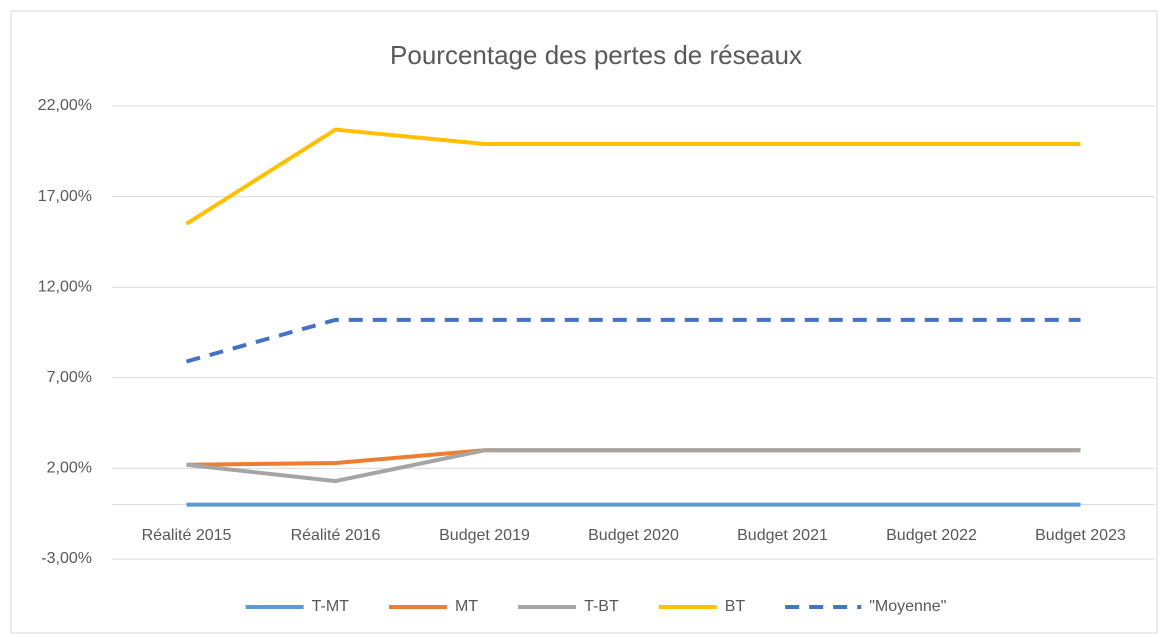 This screenshot has width=1167, height=637. What do you see at coordinates (69, 377) in the screenshot?
I see `y-tick-label: 7,00%` at bounding box center [69, 377].